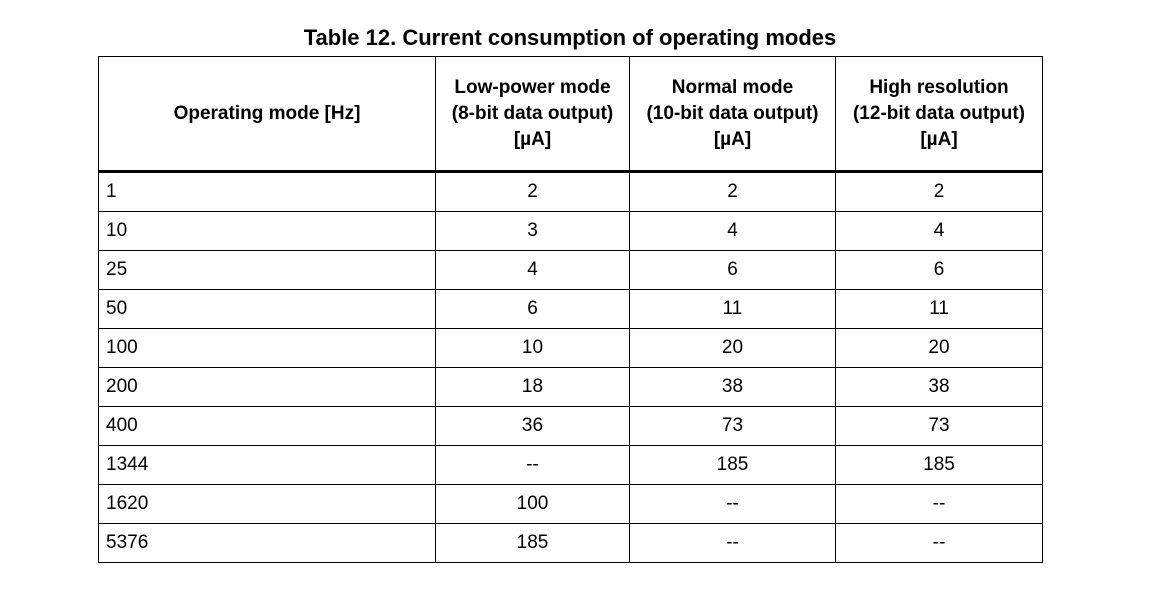 This screenshot has height=598, width=1163. What do you see at coordinates (267, 231) in the screenshot?
I see `cell-operating-mode: 10` at bounding box center [267, 231].